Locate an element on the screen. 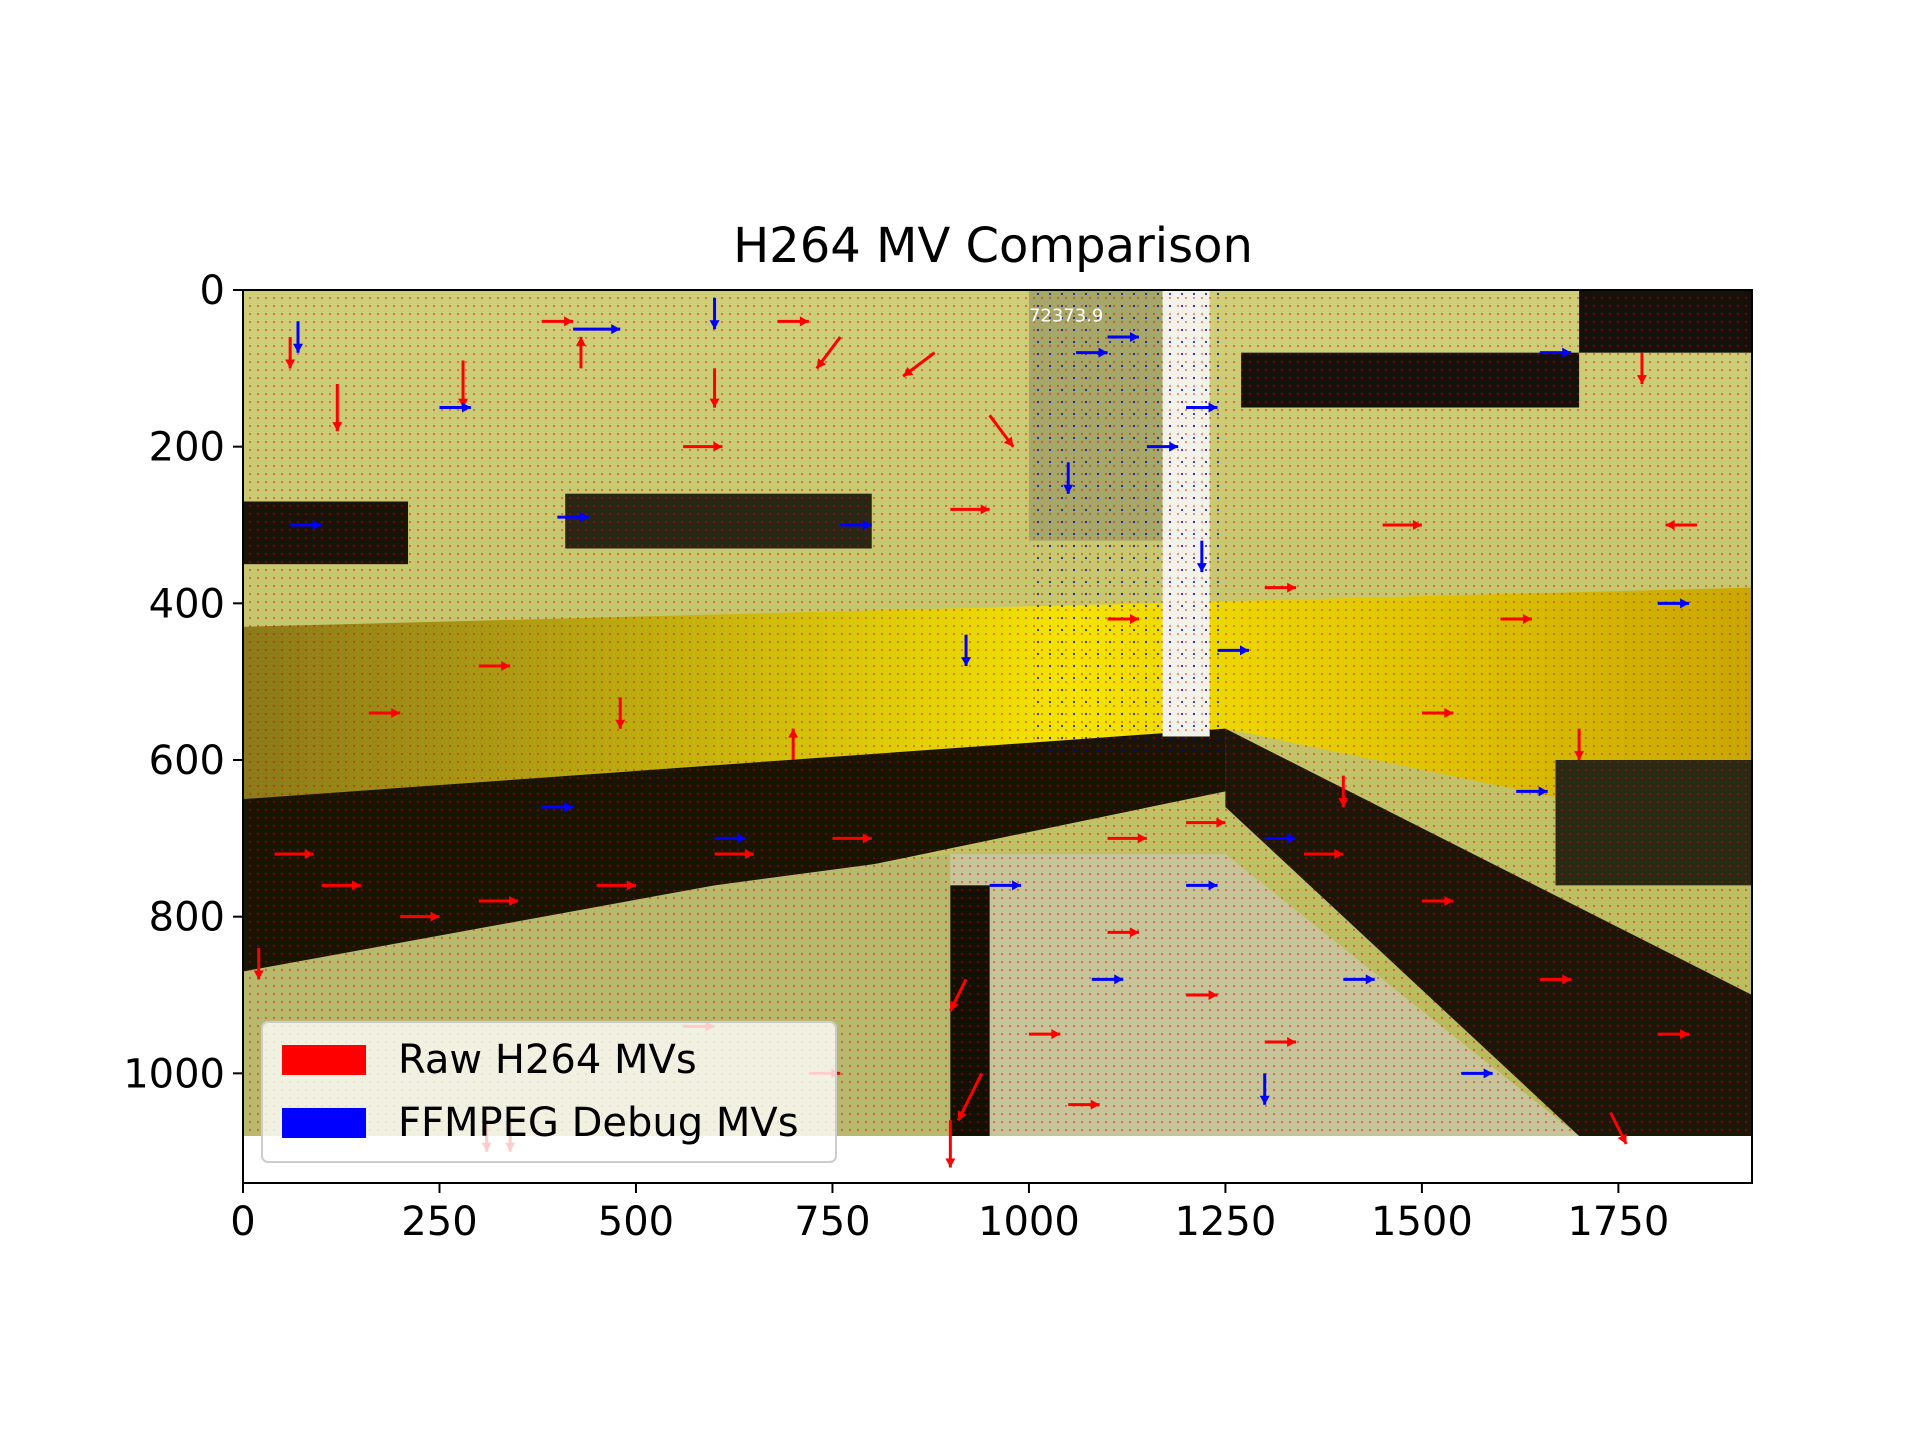  x-tick-label-1: 250 is located at coordinates (439, 1222).